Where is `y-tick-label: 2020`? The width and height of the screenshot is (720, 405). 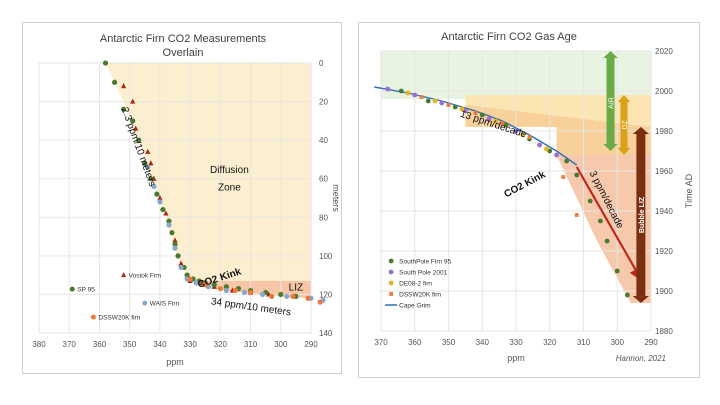 y-tick-label: 2020 is located at coordinates (664, 51).